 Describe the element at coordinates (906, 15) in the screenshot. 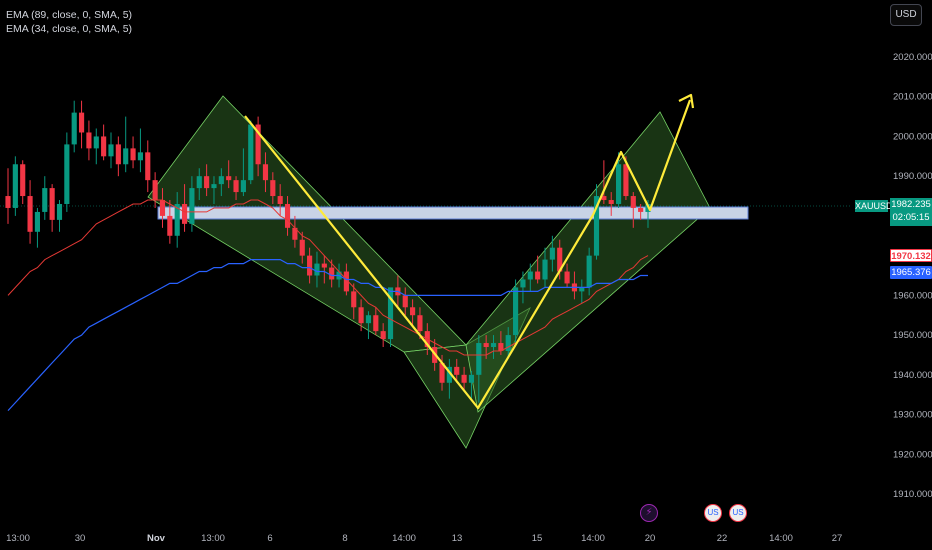

I see `currency-button: USD` at that location.